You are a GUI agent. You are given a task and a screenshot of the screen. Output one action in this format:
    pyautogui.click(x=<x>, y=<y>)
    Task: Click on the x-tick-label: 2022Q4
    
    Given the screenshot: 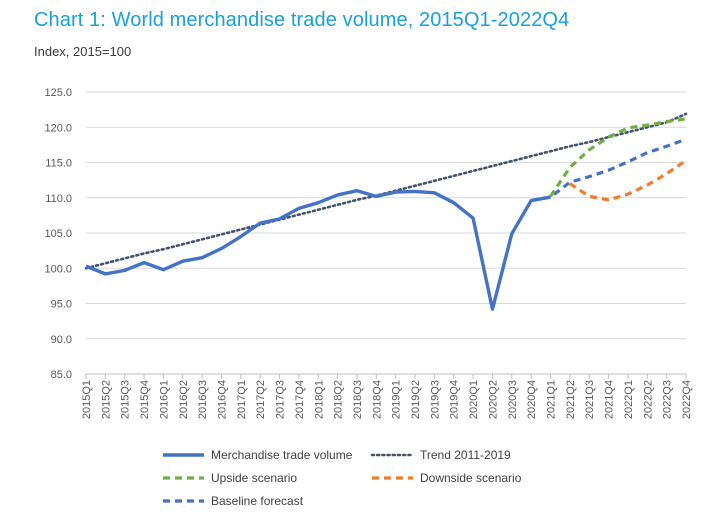 What is the action you would take?
    pyautogui.click(x=687, y=399)
    